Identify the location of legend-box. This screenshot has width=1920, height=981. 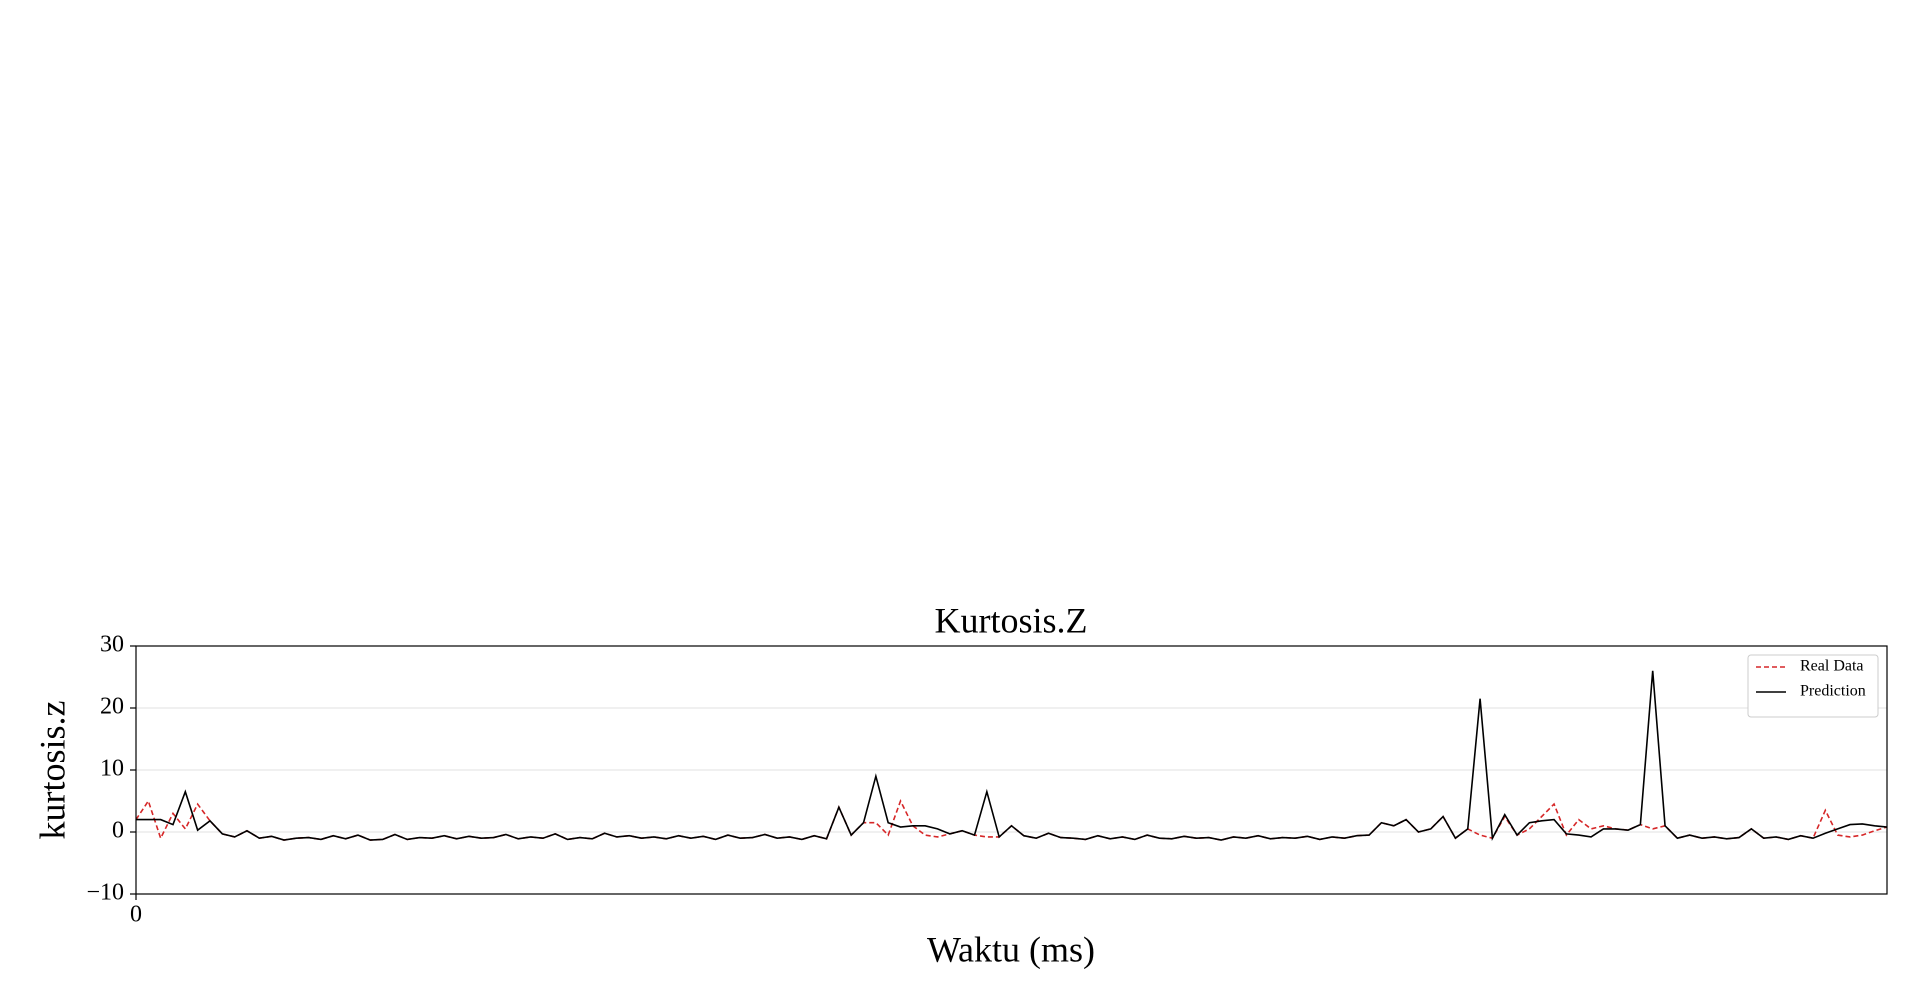
(1813, 686).